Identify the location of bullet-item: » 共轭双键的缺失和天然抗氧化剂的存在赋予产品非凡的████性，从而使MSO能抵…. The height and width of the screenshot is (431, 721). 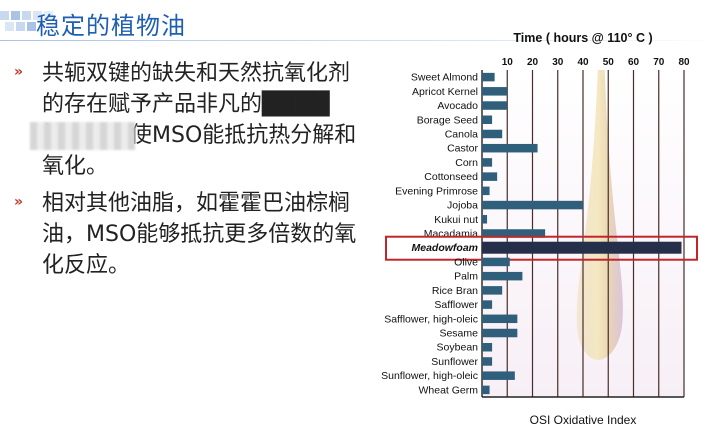
(186, 120).